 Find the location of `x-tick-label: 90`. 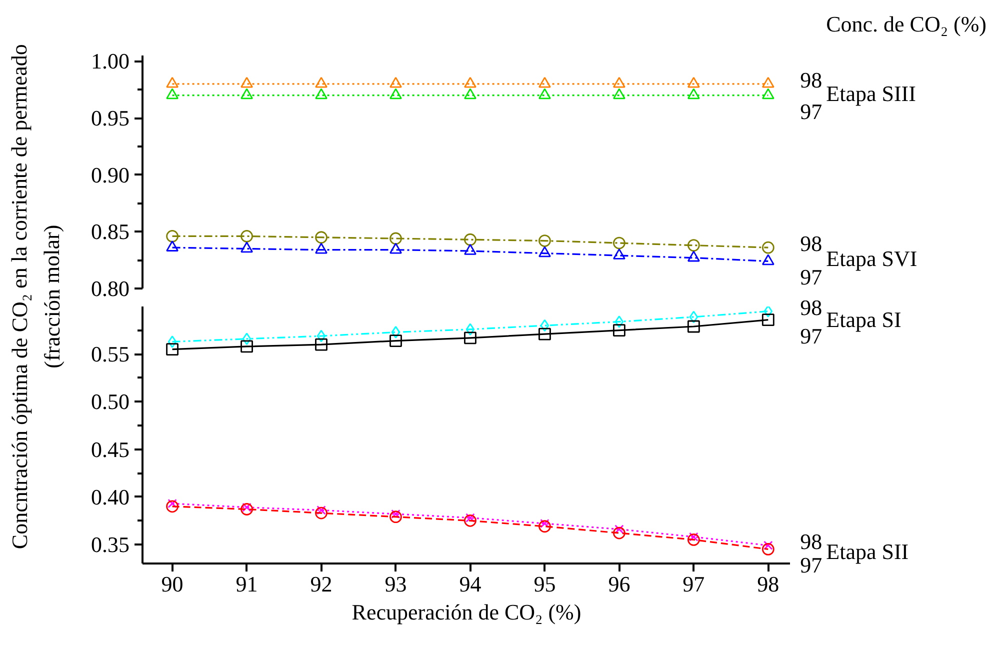

x-tick-label: 90 is located at coordinates (172, 584).